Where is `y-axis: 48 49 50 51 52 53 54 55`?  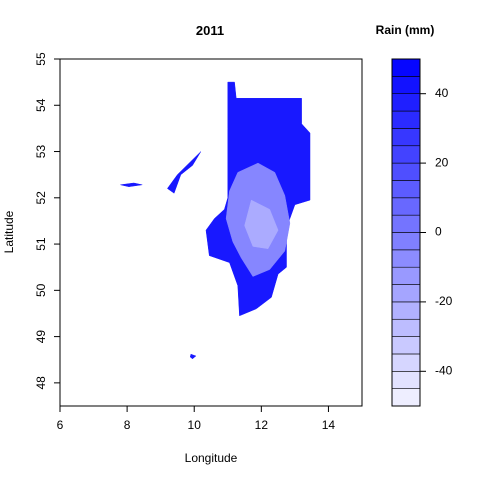
y-axis: 48 49 50 51 52 53 54 55 is located at coordinates (47, 221).